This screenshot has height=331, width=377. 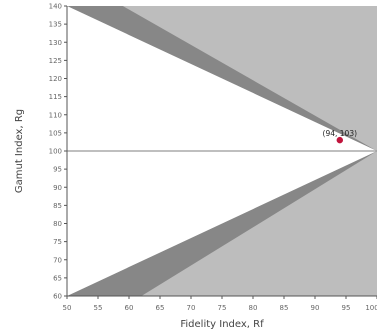 What do you see at coordinates (57, 297) in the screenshot?
I see `y-tick-label: 60` at bounding box center [57, 297].